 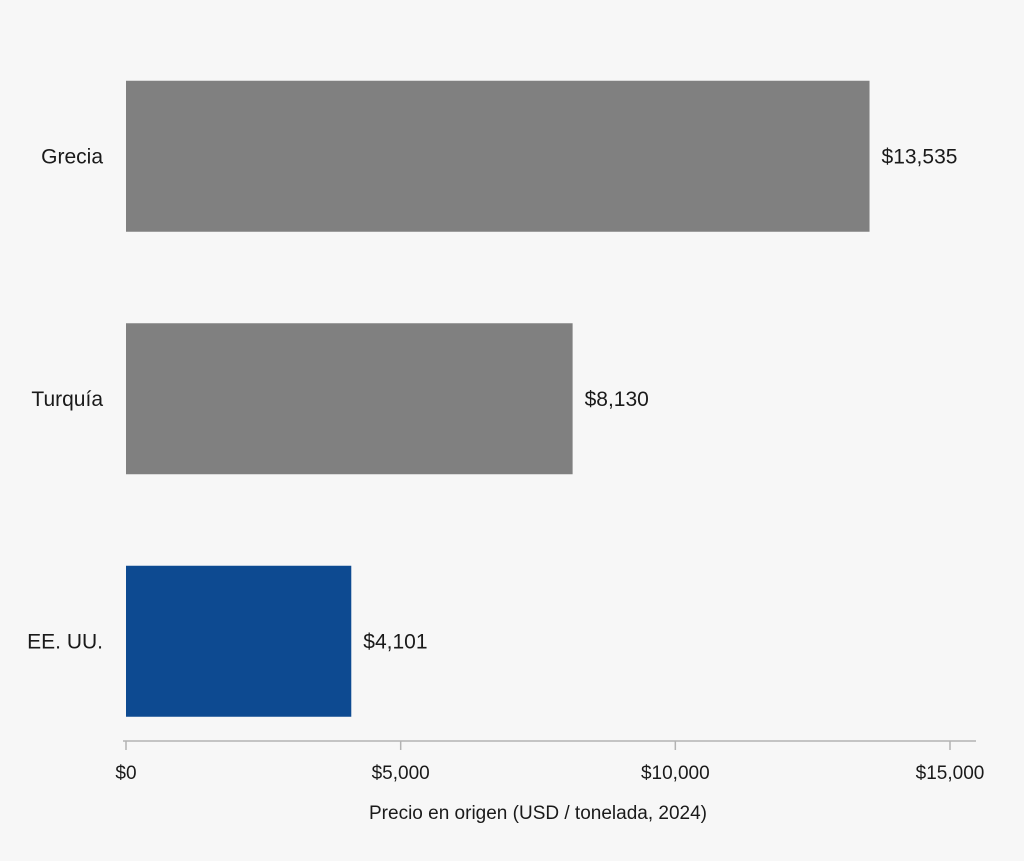 What do you see at coordinates (617, 399) in the screenshot?
I see `value-label: $8,130` at bounding box center [617, 399].